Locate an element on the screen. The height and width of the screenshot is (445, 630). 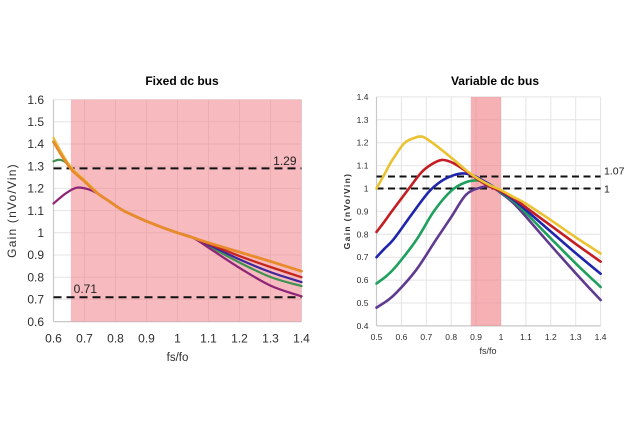
svg-text: 1.5 is located at coordinates (35, 122).